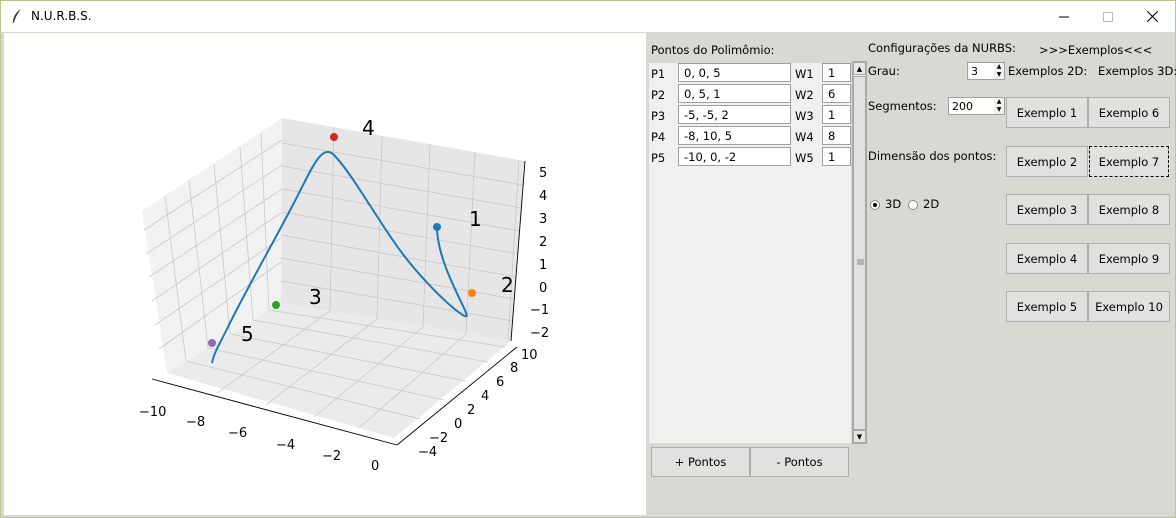  Describe the element at coordinates (403, 229) in the screenshot. I see `pane-right` at that location.